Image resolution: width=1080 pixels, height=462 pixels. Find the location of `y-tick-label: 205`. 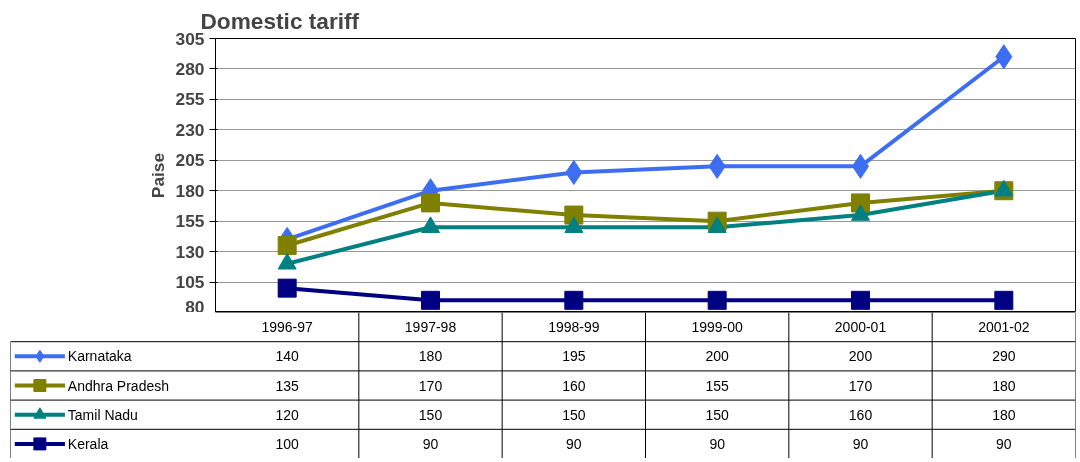

y-tick-label: 205 is located at coordinates (190, 160).